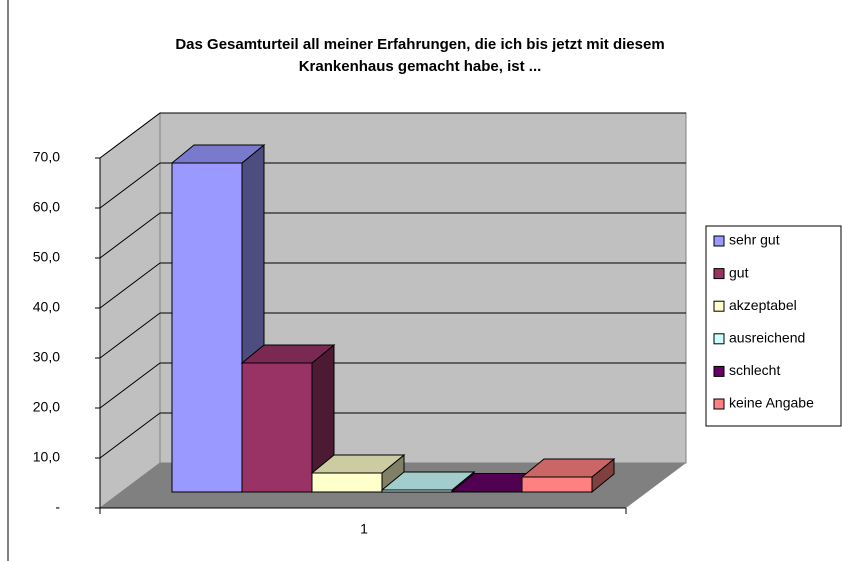 The image size is (842, 561). Describe the element at coordinates (46, 257) in the screenshot. I see `y-tick-label: 50,0` at that location.